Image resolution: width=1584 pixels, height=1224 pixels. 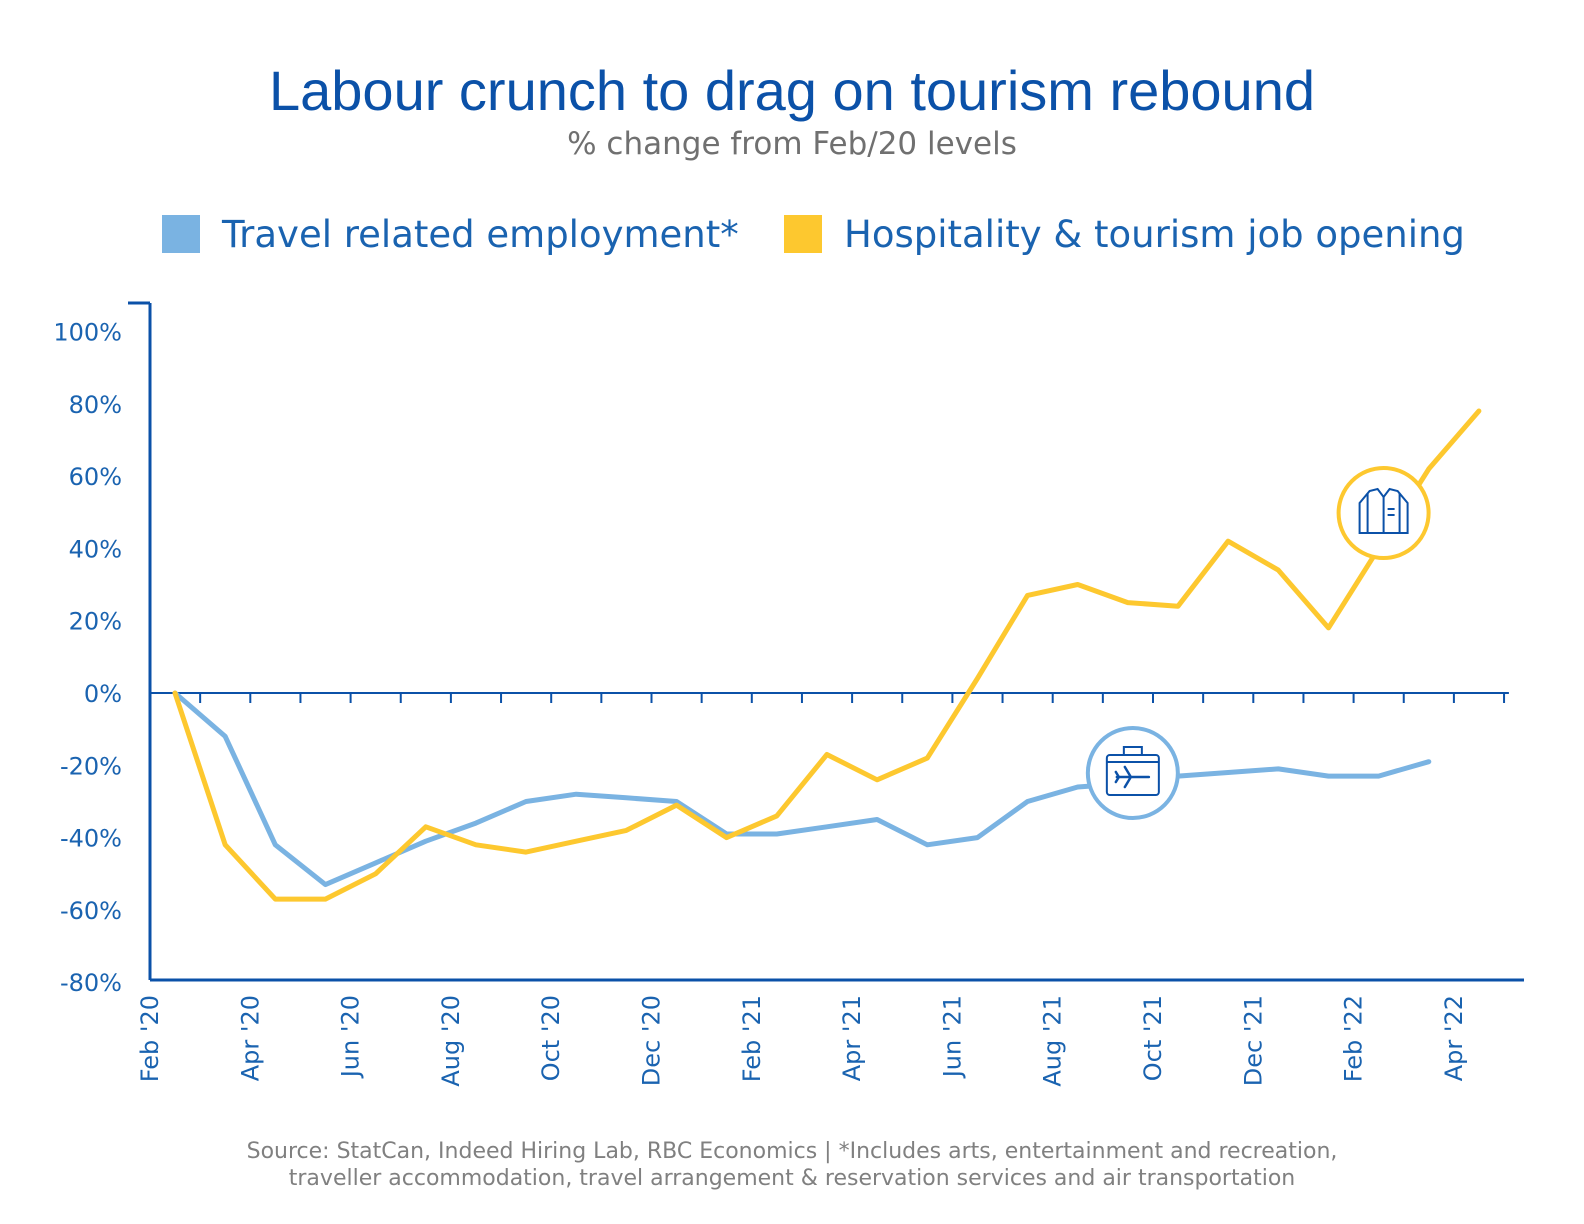 I want to click on x-tick-label: Feb '20, so click(x=150, y=1038).